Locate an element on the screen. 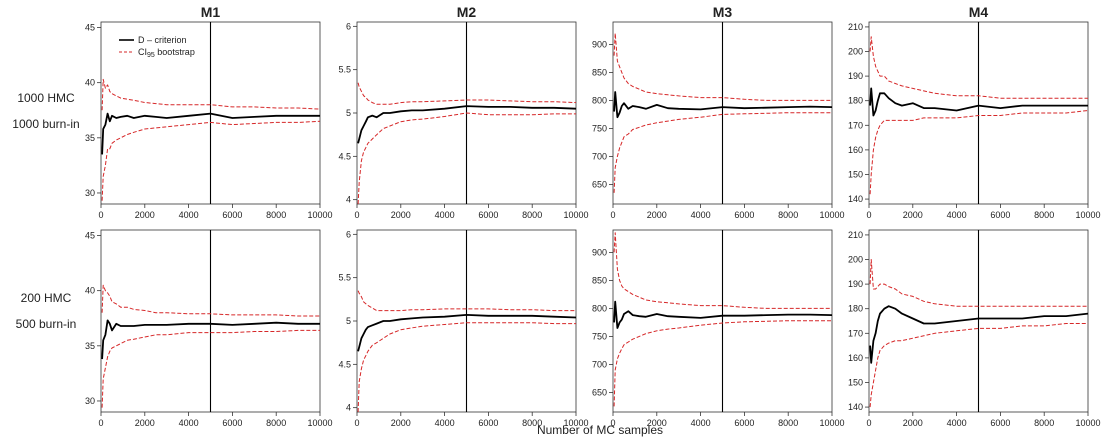 The height and width of the screenshot is (440, 1107). panel-5: 30 35 40 45 0 2000 4000 6000 8000 10000 is located at coordinates (209, 328).